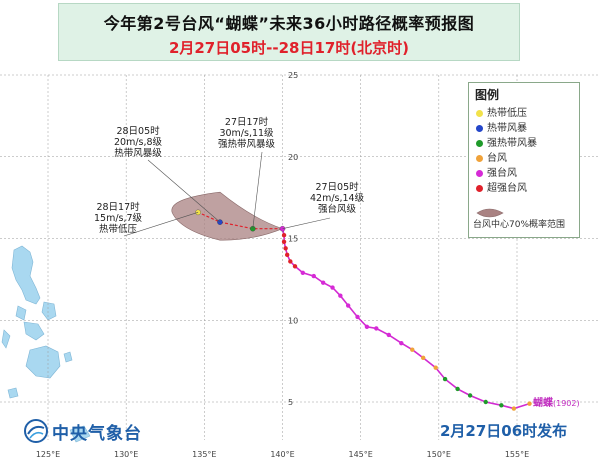 The height and width of the screenshot is (463, 600). Describe the element at coordinates (204, 454) in the screenshot. I see `lon-tick-label: 135°E` at that location.